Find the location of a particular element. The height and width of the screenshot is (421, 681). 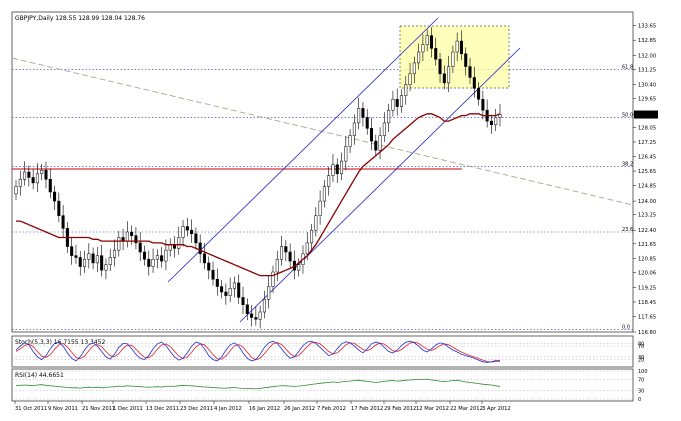

price-tick-label: 123.25 is located at coordinates (647, 216).